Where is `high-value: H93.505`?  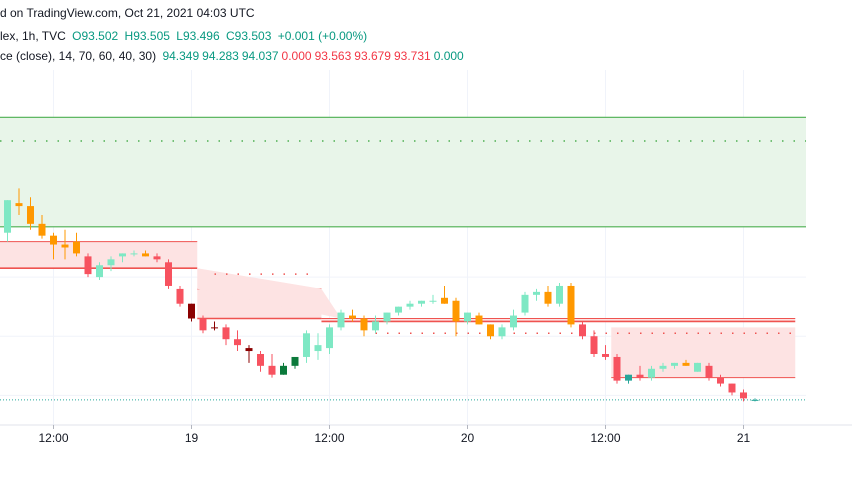 high-value: H93.505 is located at coordinates (147, 36).